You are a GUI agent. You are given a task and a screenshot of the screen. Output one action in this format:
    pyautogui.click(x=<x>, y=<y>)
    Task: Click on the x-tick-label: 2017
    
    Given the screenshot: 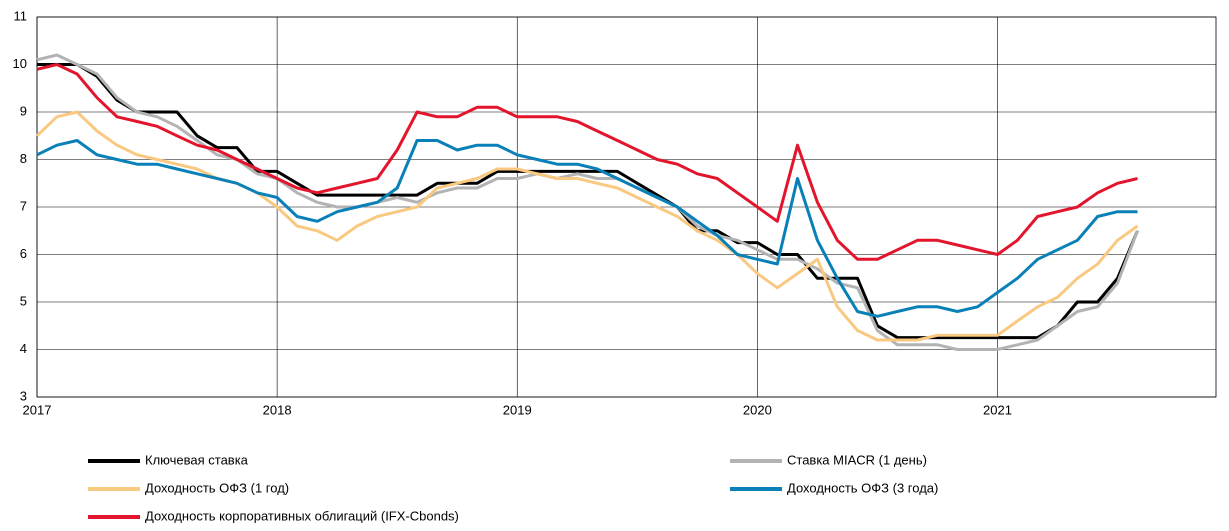 What is the action you would take?
    pyautogui.click(x=37, y=409)
    